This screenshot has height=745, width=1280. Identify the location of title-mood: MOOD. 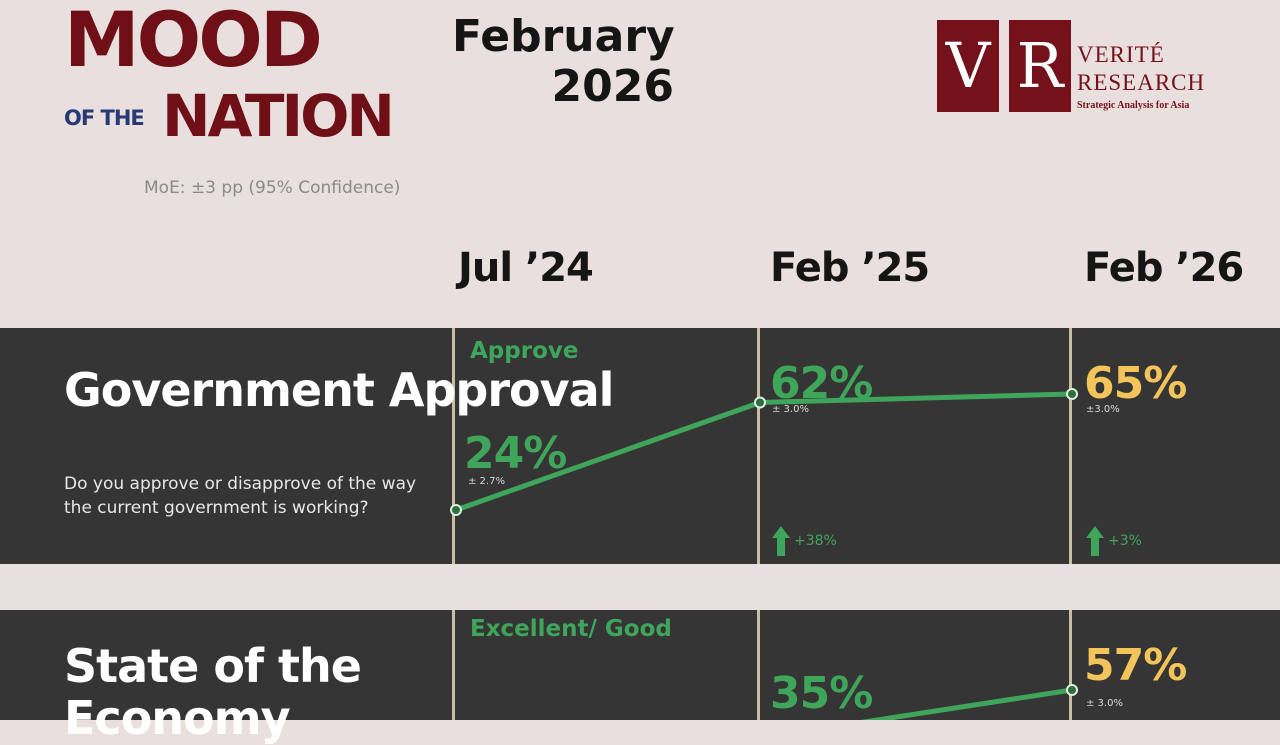
(193, 42).